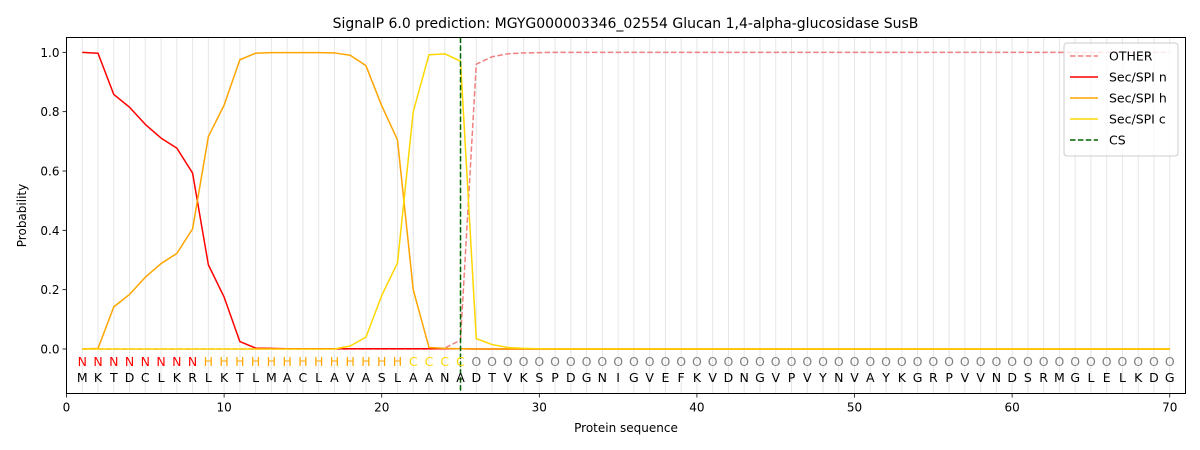 The image size is (1200, 450). Describe the element at coordinates (1137, 119) in the screenshot. I see `legend-label: Sec/SPI c` at that location.